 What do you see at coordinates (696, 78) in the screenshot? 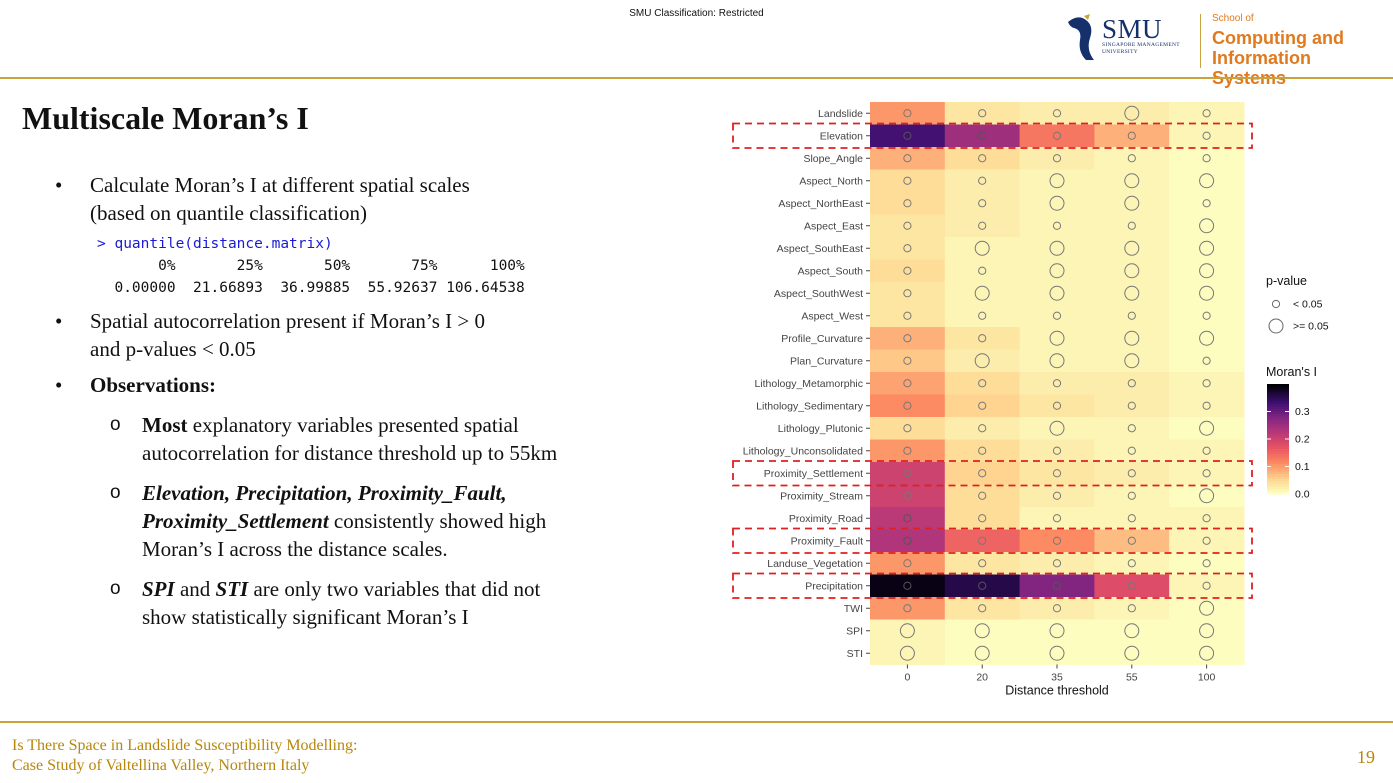
I see `header-divider` at bounding box center [696, 78].